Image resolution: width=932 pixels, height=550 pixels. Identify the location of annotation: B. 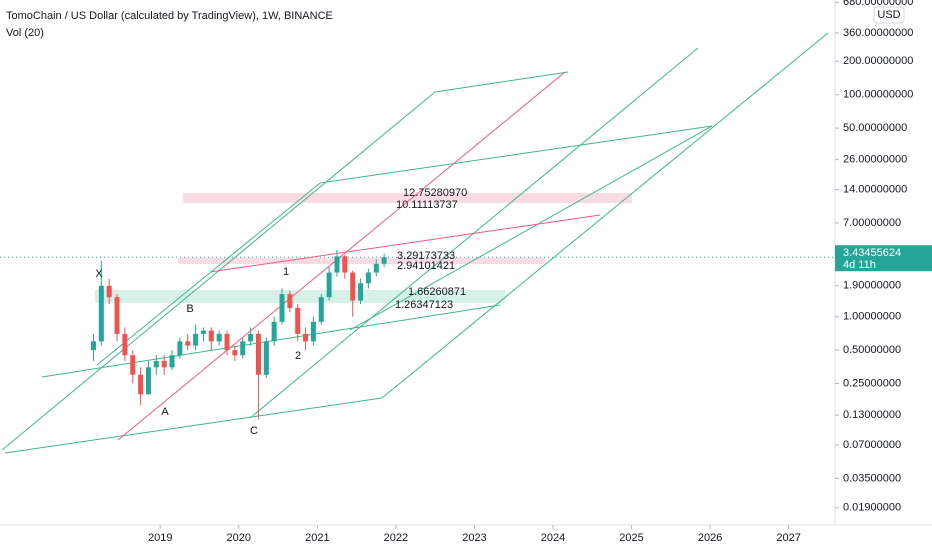
(189, 309).